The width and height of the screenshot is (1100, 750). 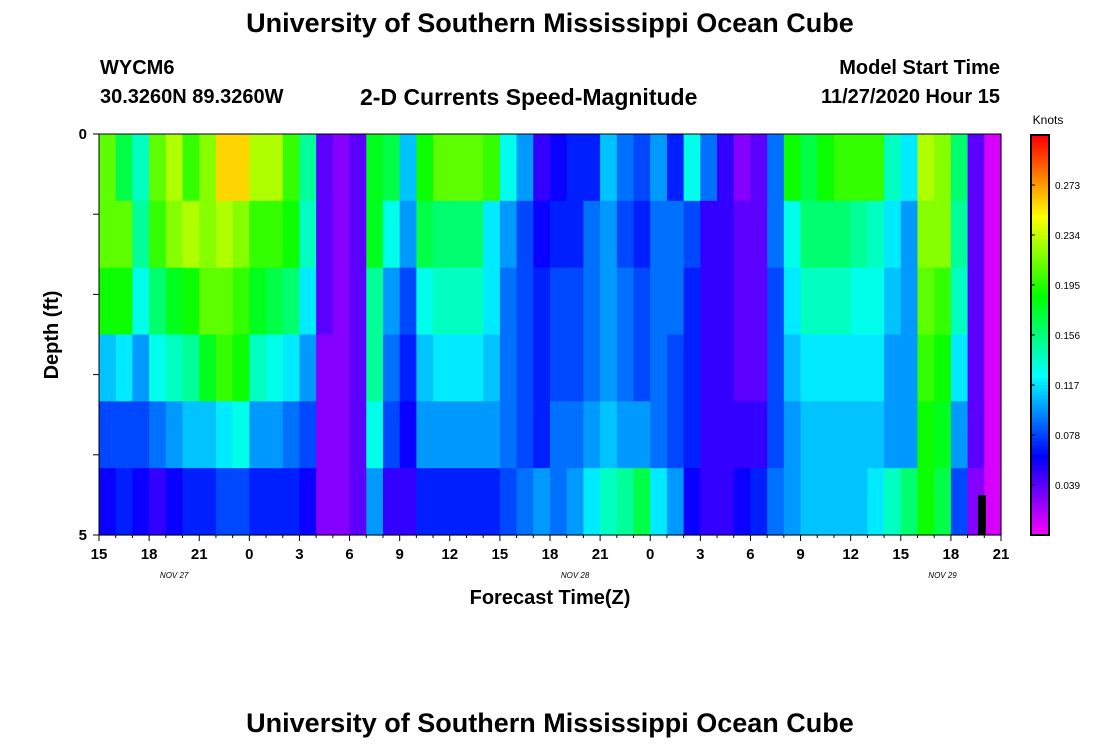 What do you see at coordinates (192, 97) in the screenshot?
I see `station-coordinates: 30.3260N 89.3260W` at bounding box center [192, 97].